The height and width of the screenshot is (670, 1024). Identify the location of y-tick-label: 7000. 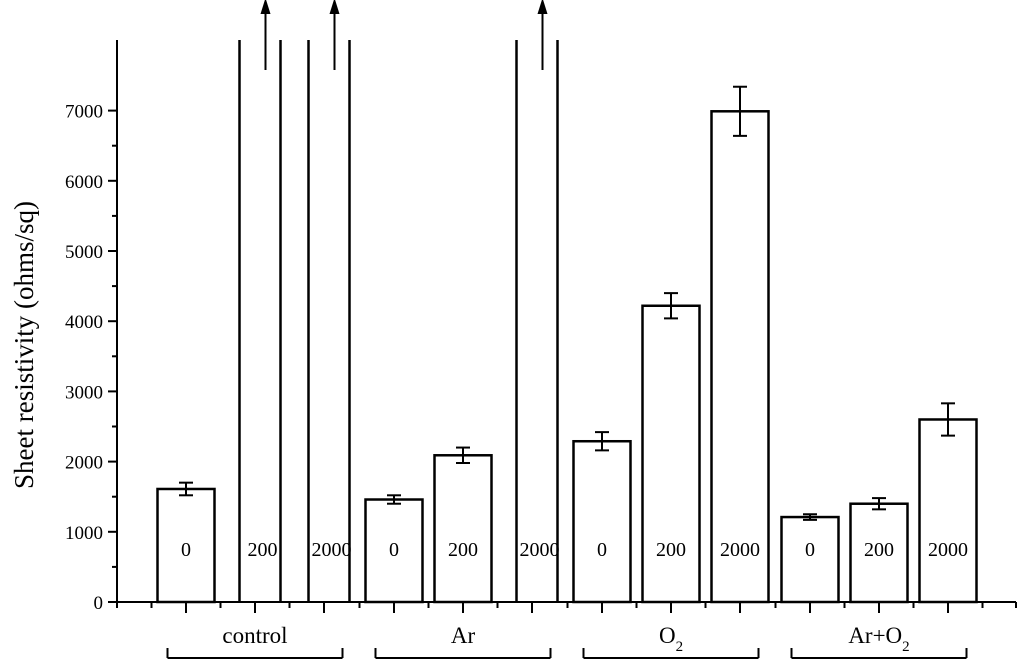
(84, 112).